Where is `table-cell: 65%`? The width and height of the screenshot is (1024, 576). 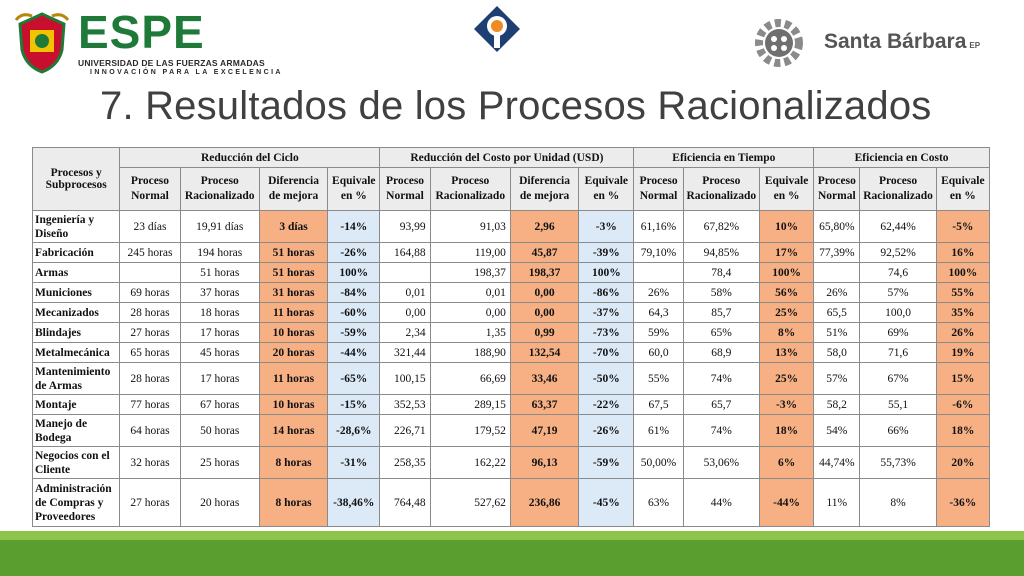
table-cell: 65% is located at coordinates (721, 332).